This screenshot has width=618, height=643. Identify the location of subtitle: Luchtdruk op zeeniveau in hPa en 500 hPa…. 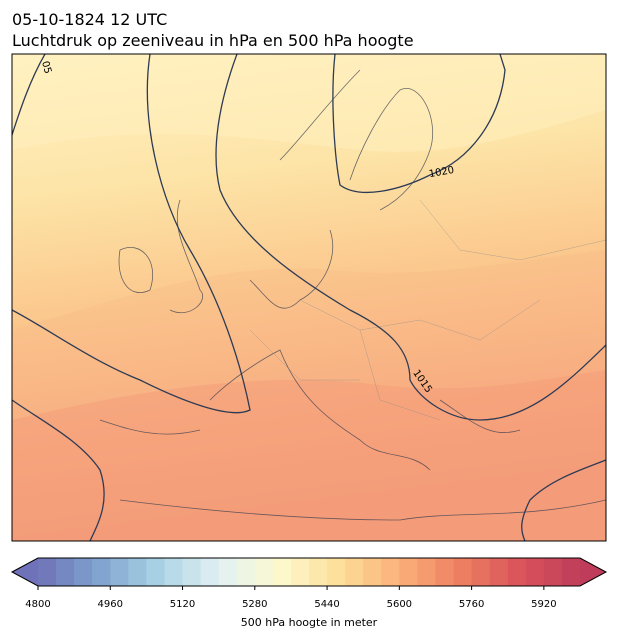
(213, 40).